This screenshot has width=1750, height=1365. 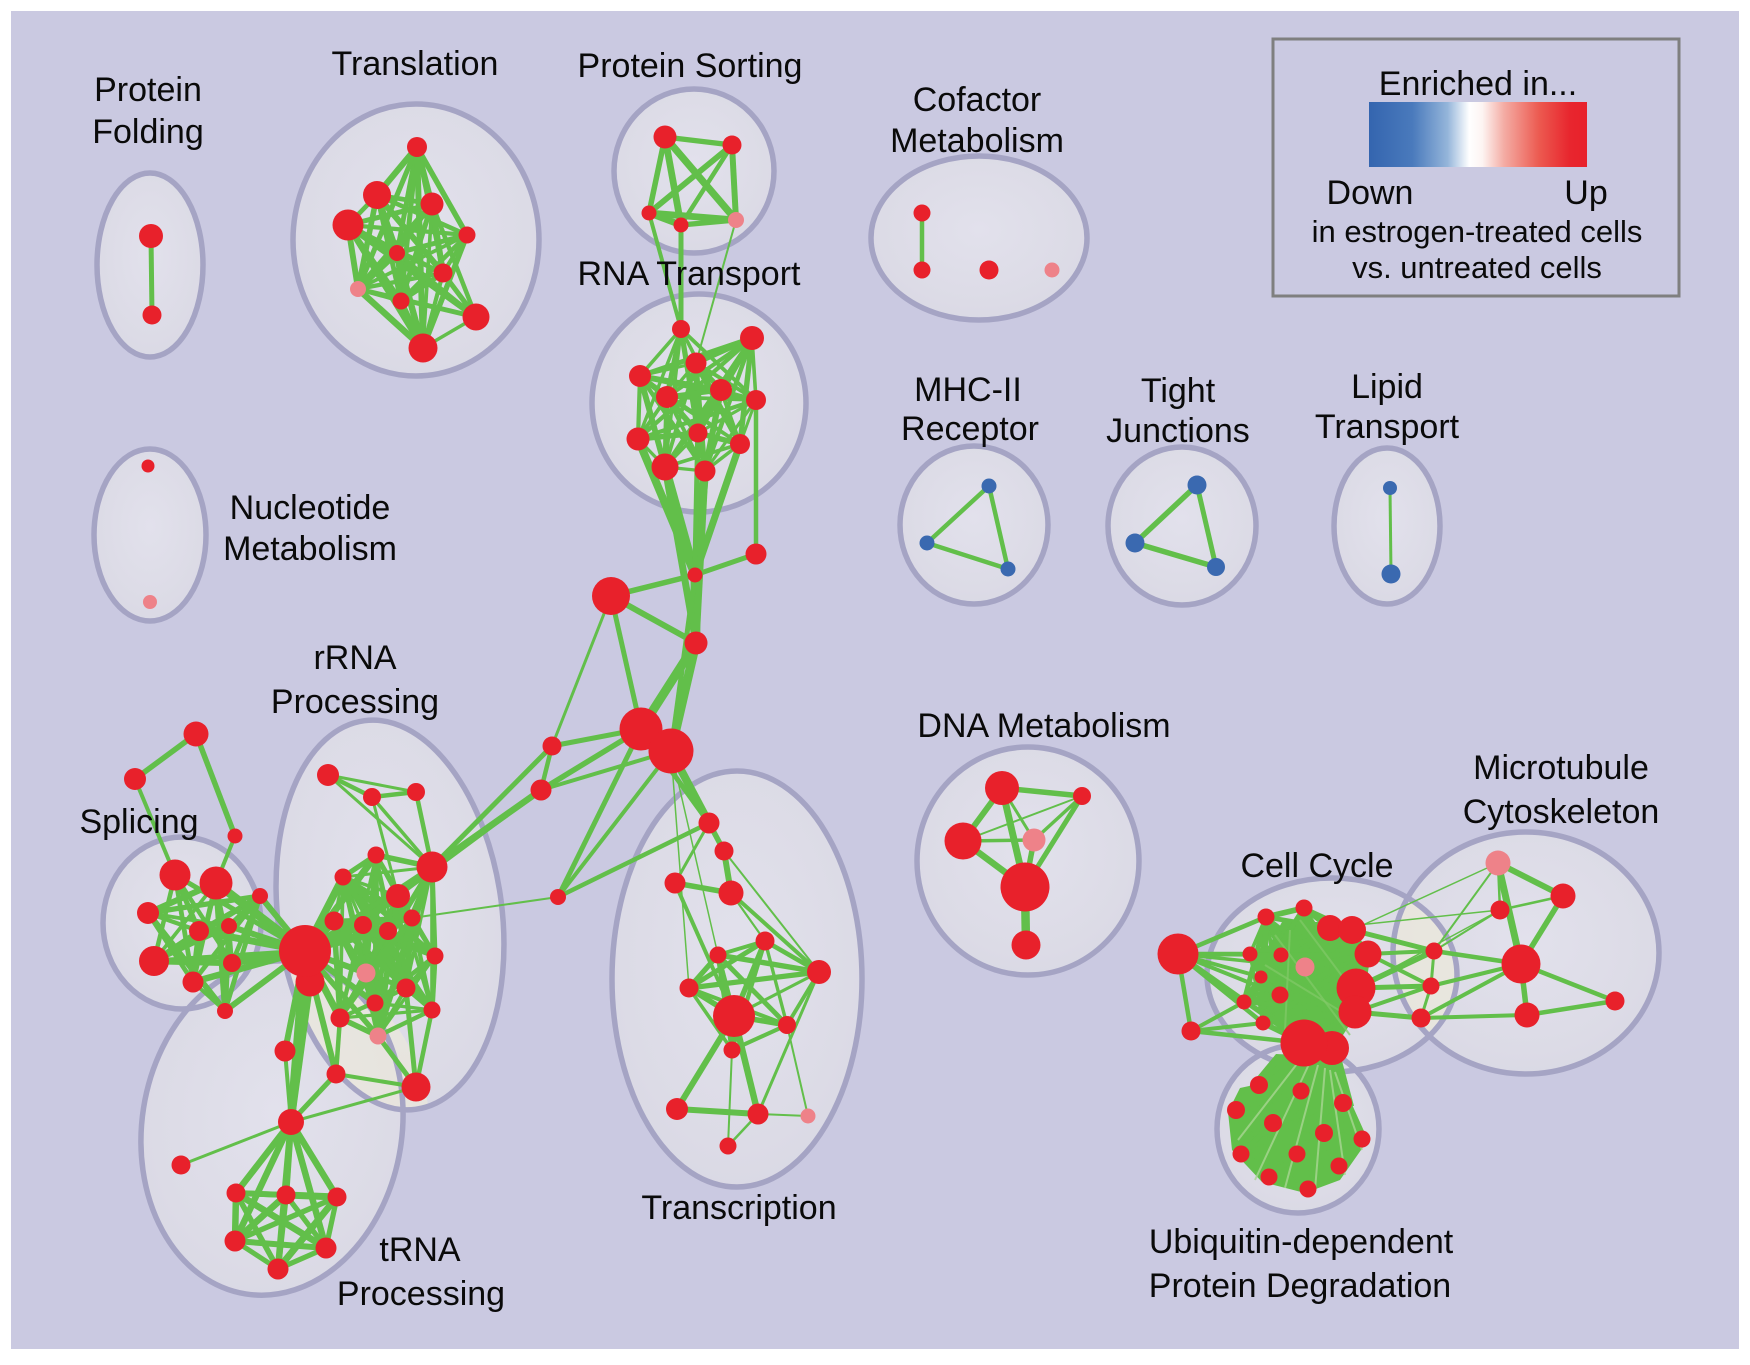 What do you see at coordinates (148, 90) in the screenshot?
I see `svg-text: Protein` at bounding box center [148, 90].